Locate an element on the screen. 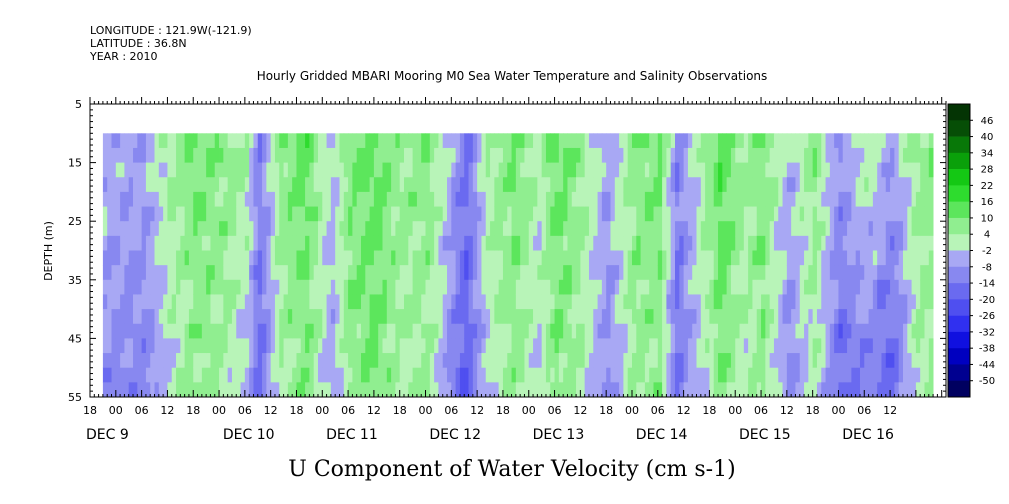 The image size is (1009, 504). colorbar-label: -8 is located at coordinates (987, 267).